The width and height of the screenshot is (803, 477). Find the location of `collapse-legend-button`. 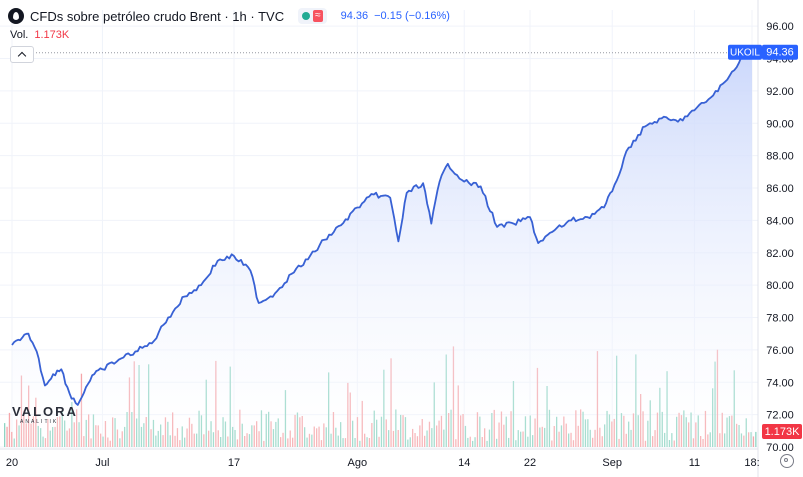

collapse-legend-button is located at coordinates (22, 54).